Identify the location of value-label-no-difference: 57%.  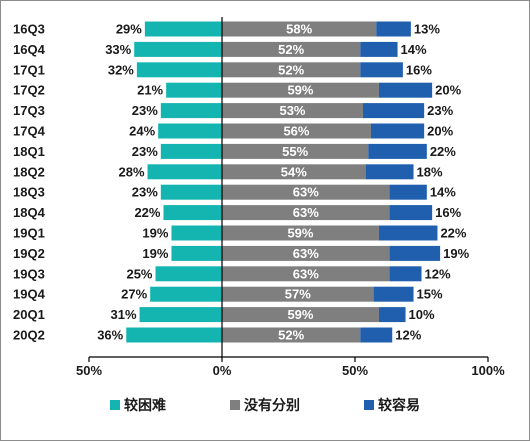
(298, 294).